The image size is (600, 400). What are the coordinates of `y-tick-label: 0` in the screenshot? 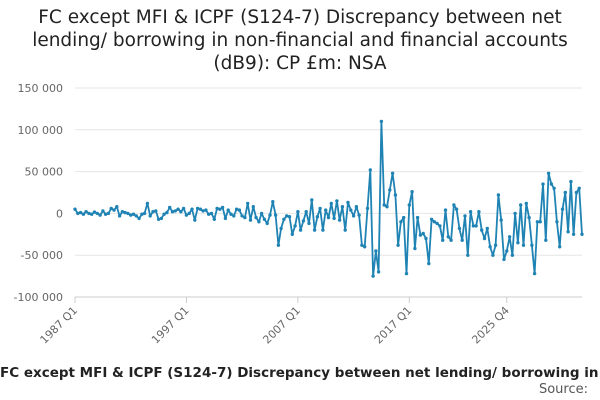 It's located at (59, 213).